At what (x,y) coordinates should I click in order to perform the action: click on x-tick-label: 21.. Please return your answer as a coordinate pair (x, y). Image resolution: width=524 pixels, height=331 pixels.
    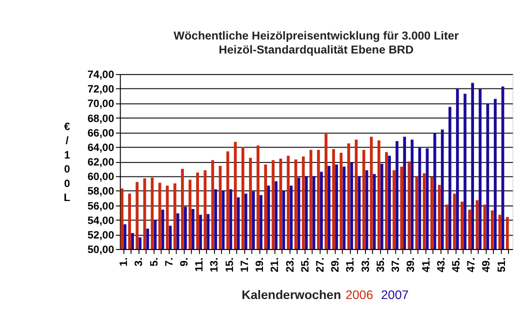
    Looking at the image, I should click on (275, 264).